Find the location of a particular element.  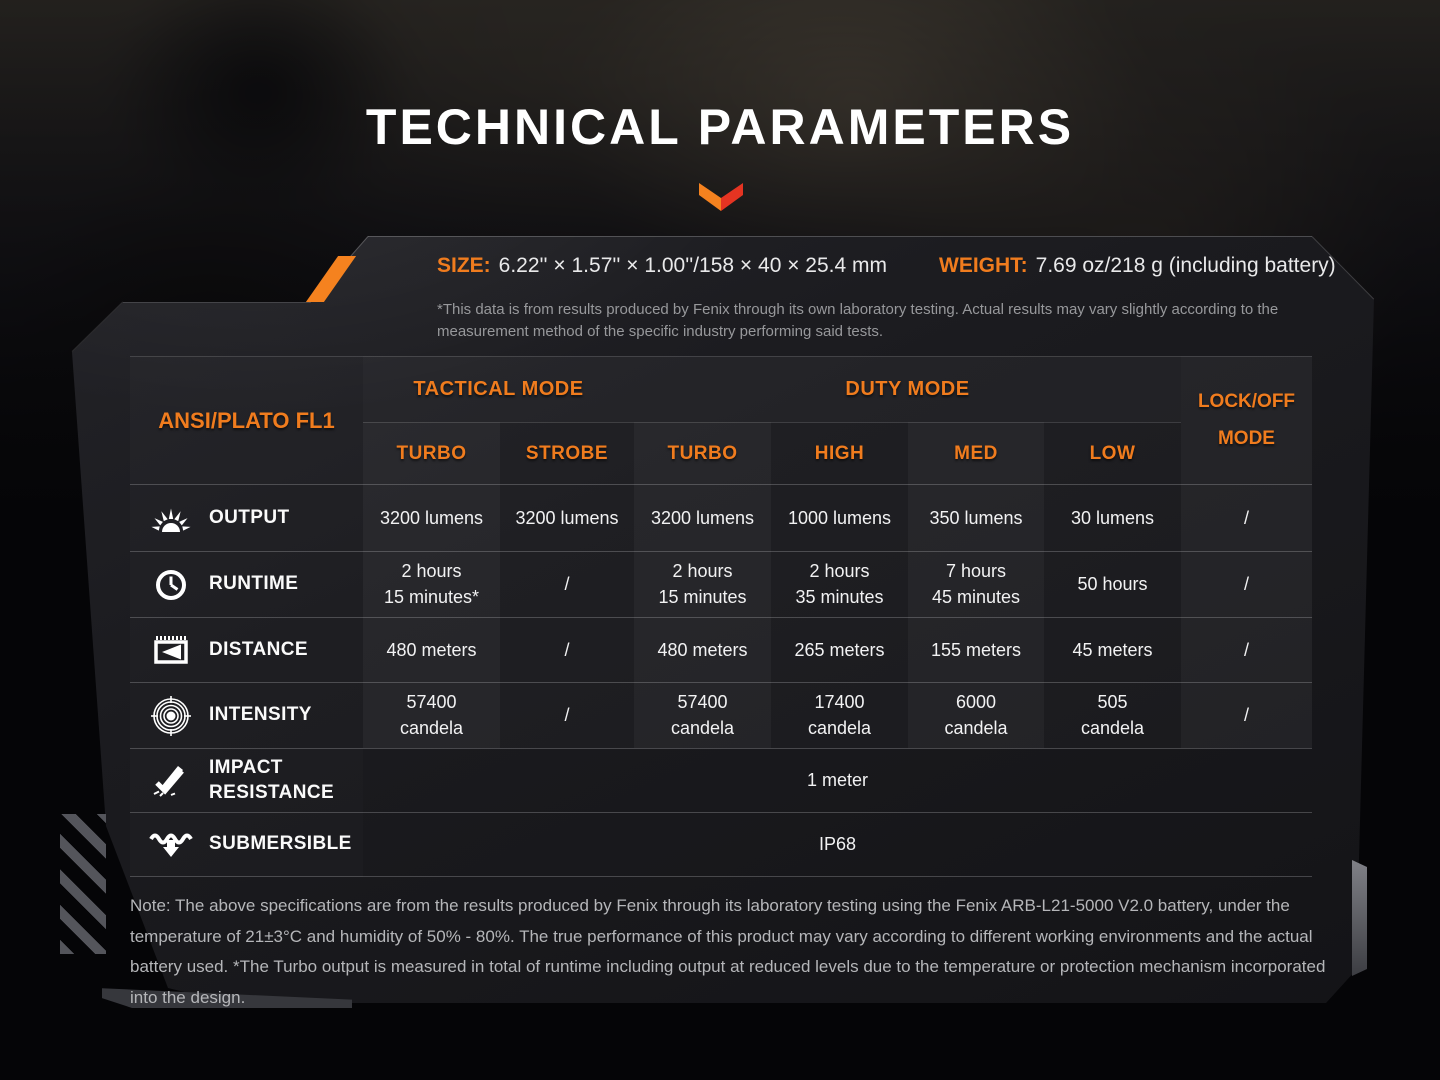

cell-distance-tactical-turbo: 480 meters is located at coordinates (431, 649).